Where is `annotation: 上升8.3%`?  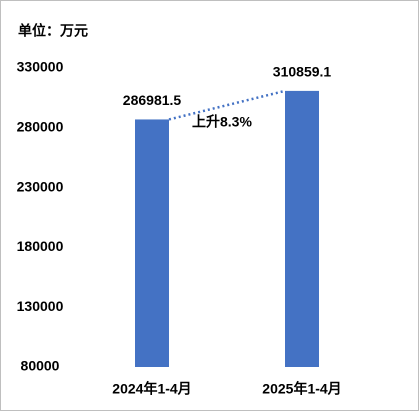
annotation: 上升8.3% is located at coordinates (222, 122).